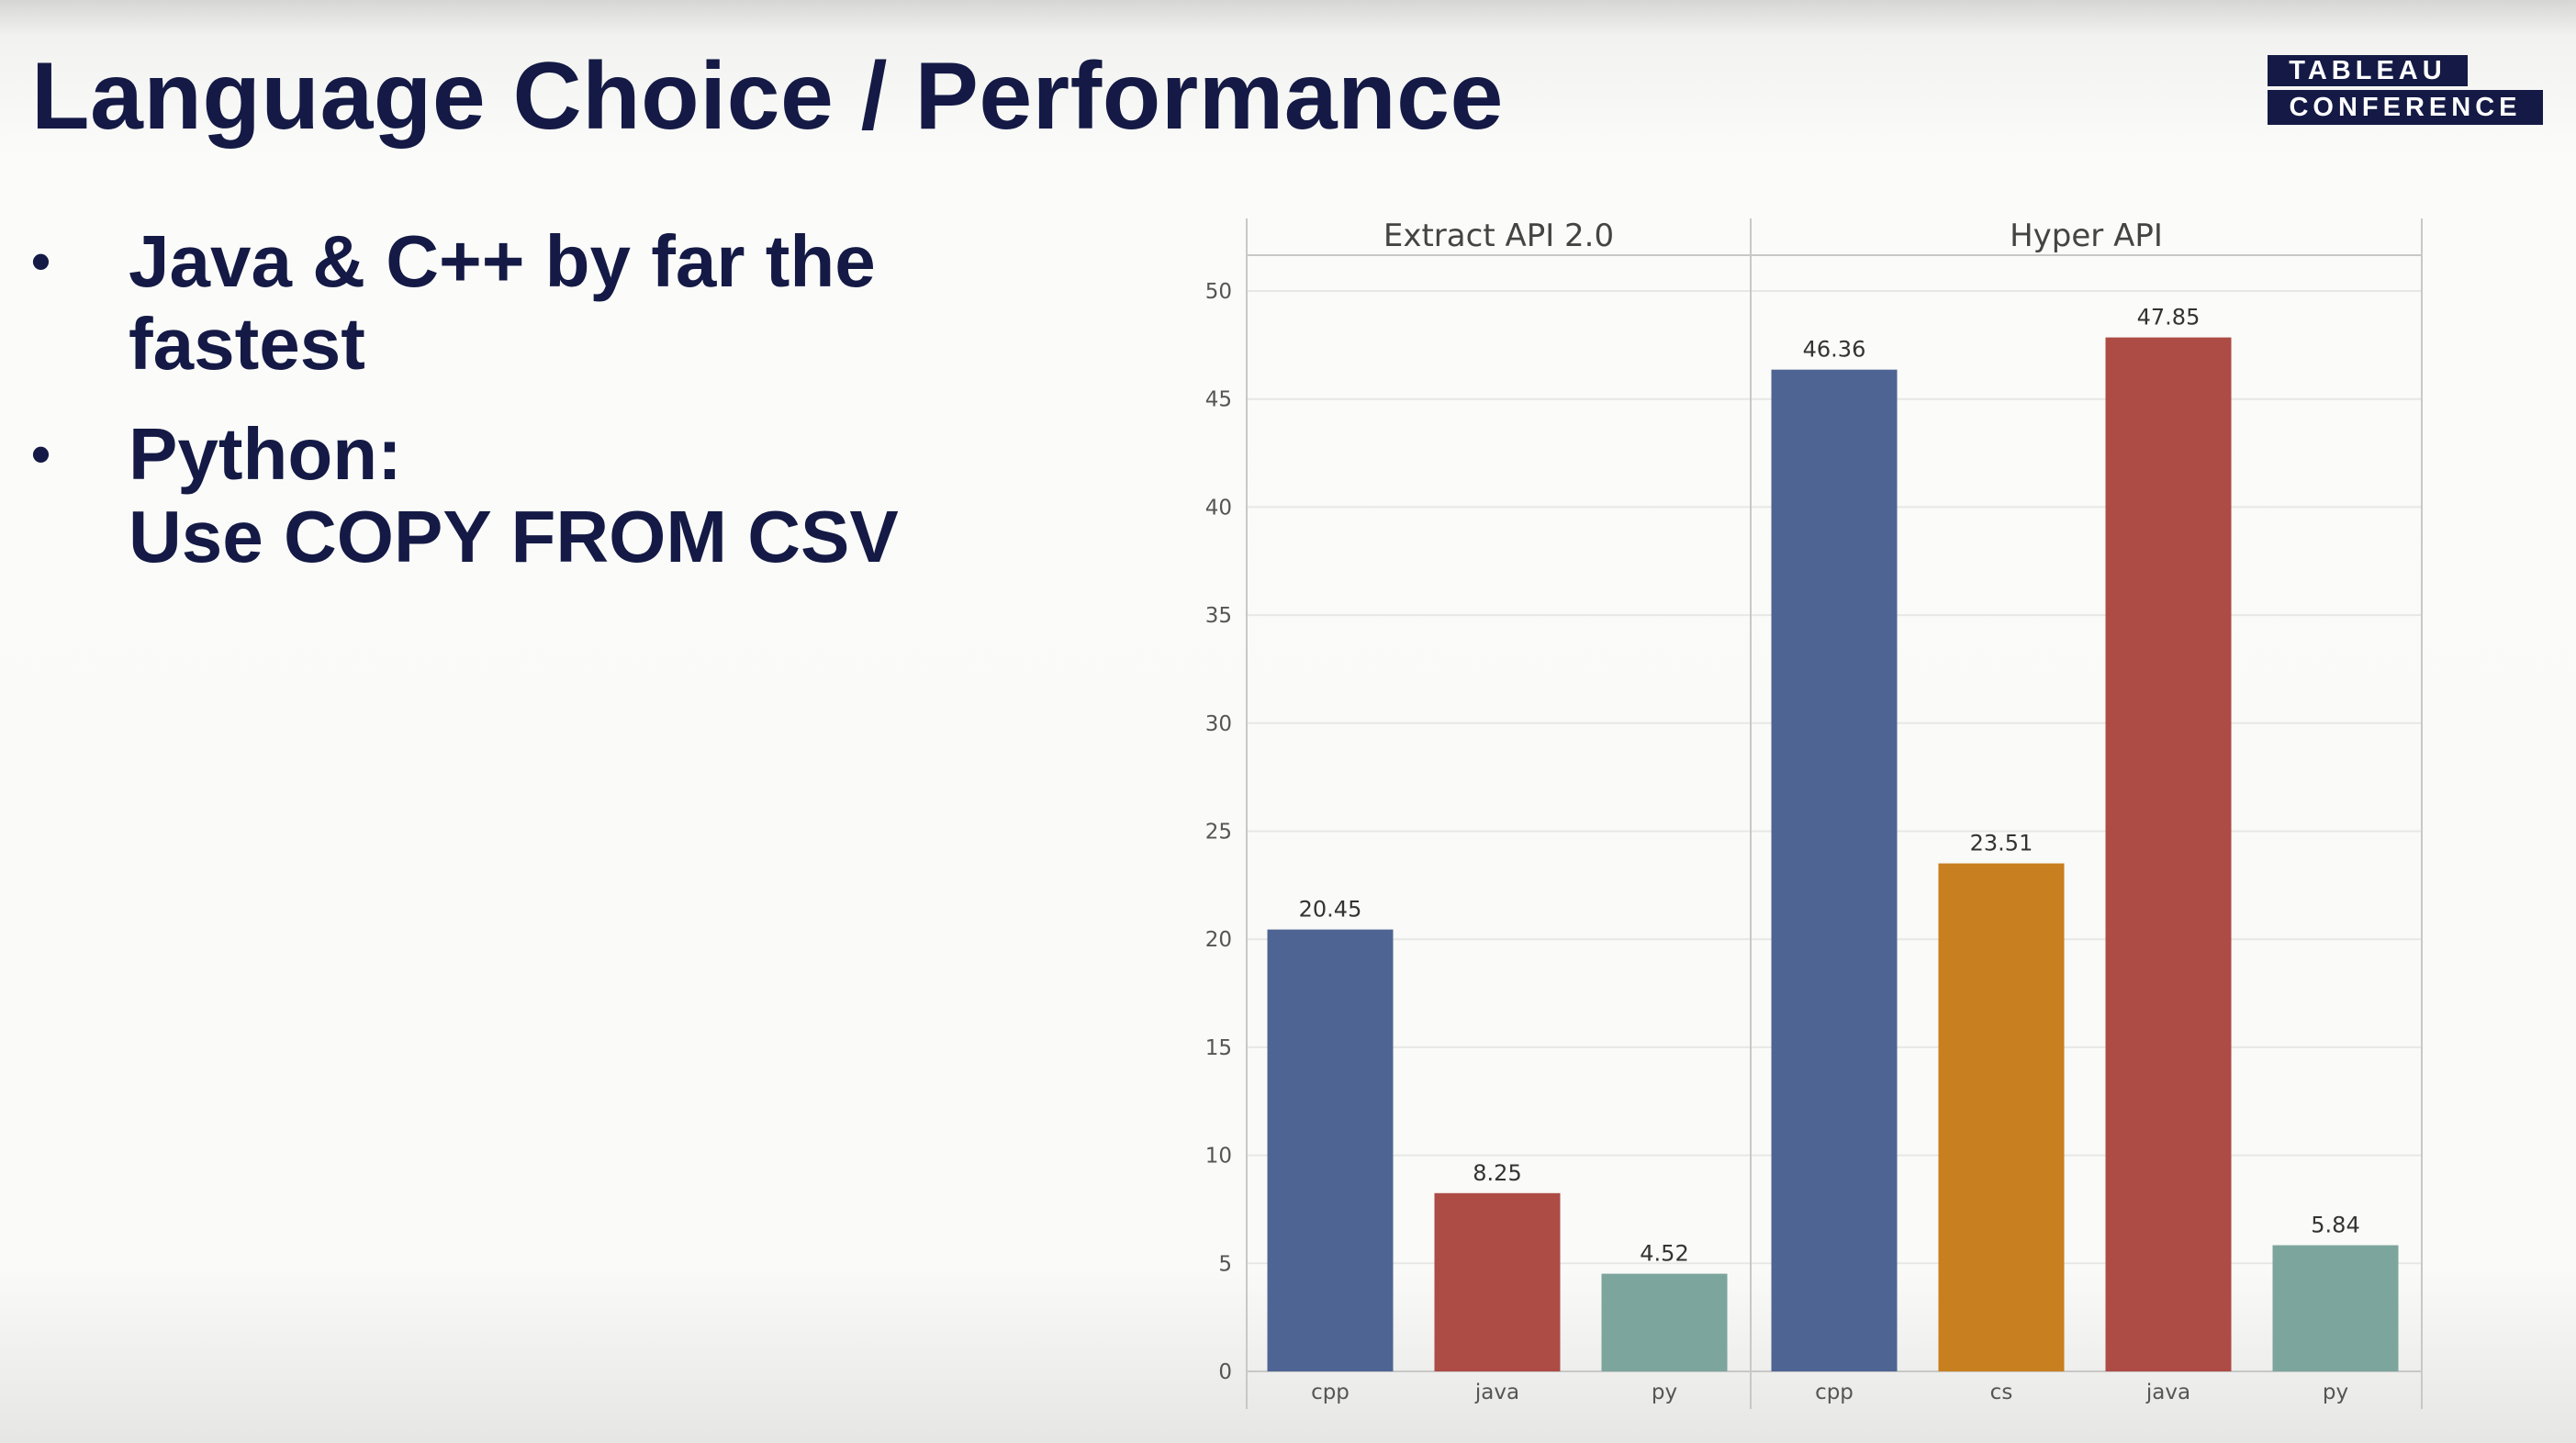  What do you see at coordinates (2001, 1392) in the screenshot?
I see `x-category-label: cs` at bounding box center [2001, 1392].